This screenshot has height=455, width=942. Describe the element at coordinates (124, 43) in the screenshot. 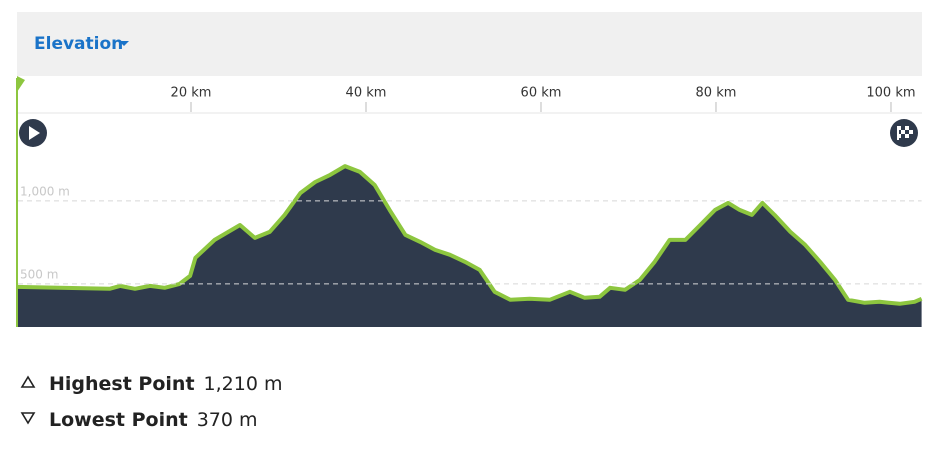

I see `dropdown-caret` at that location.